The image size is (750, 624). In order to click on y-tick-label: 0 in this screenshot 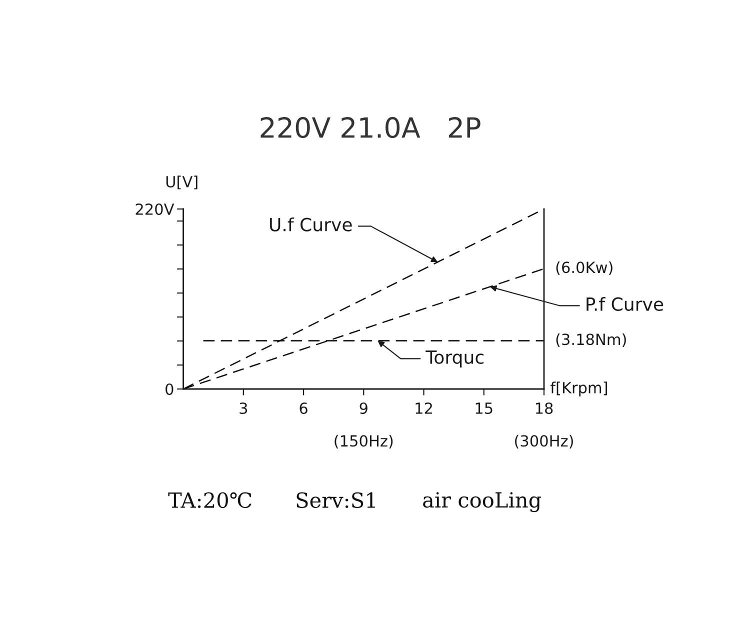, I will do `click(170, 389)`.